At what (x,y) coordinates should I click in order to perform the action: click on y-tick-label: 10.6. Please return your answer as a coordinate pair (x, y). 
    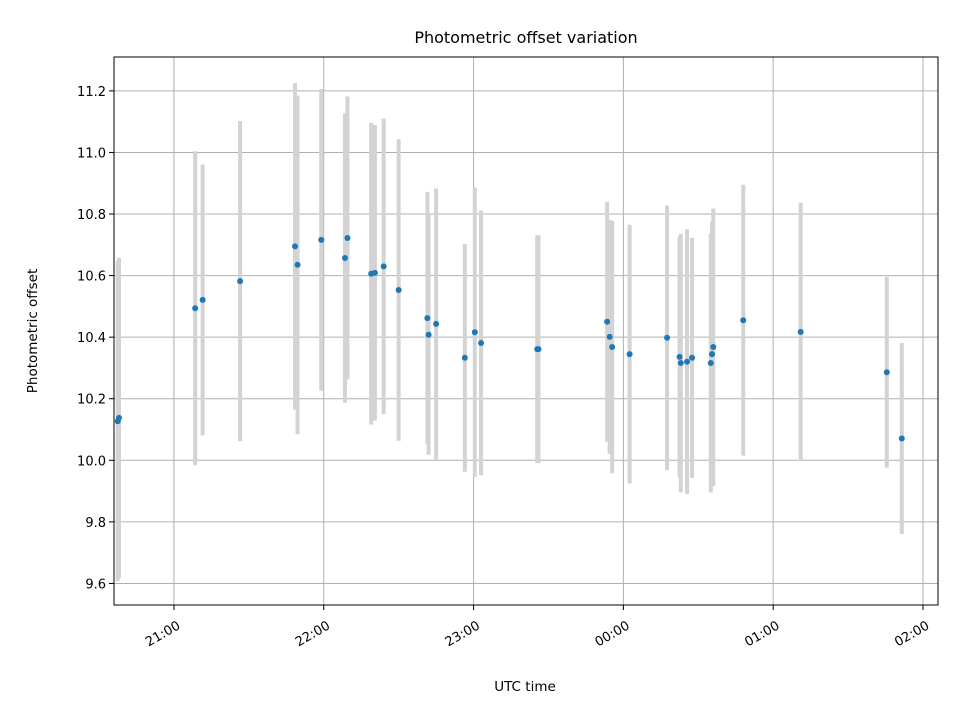
    Looking at the image, I should click on (91, 277).